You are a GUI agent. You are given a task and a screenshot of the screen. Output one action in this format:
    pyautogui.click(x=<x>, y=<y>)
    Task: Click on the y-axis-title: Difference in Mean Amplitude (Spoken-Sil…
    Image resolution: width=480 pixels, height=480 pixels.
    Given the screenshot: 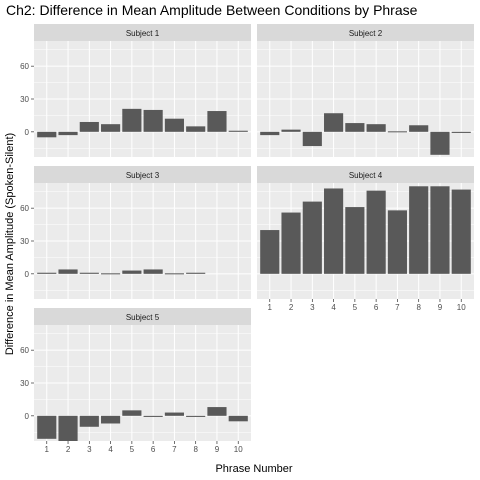 What is the action you would take?
    pyautogui.click(x=10, y=244)
    